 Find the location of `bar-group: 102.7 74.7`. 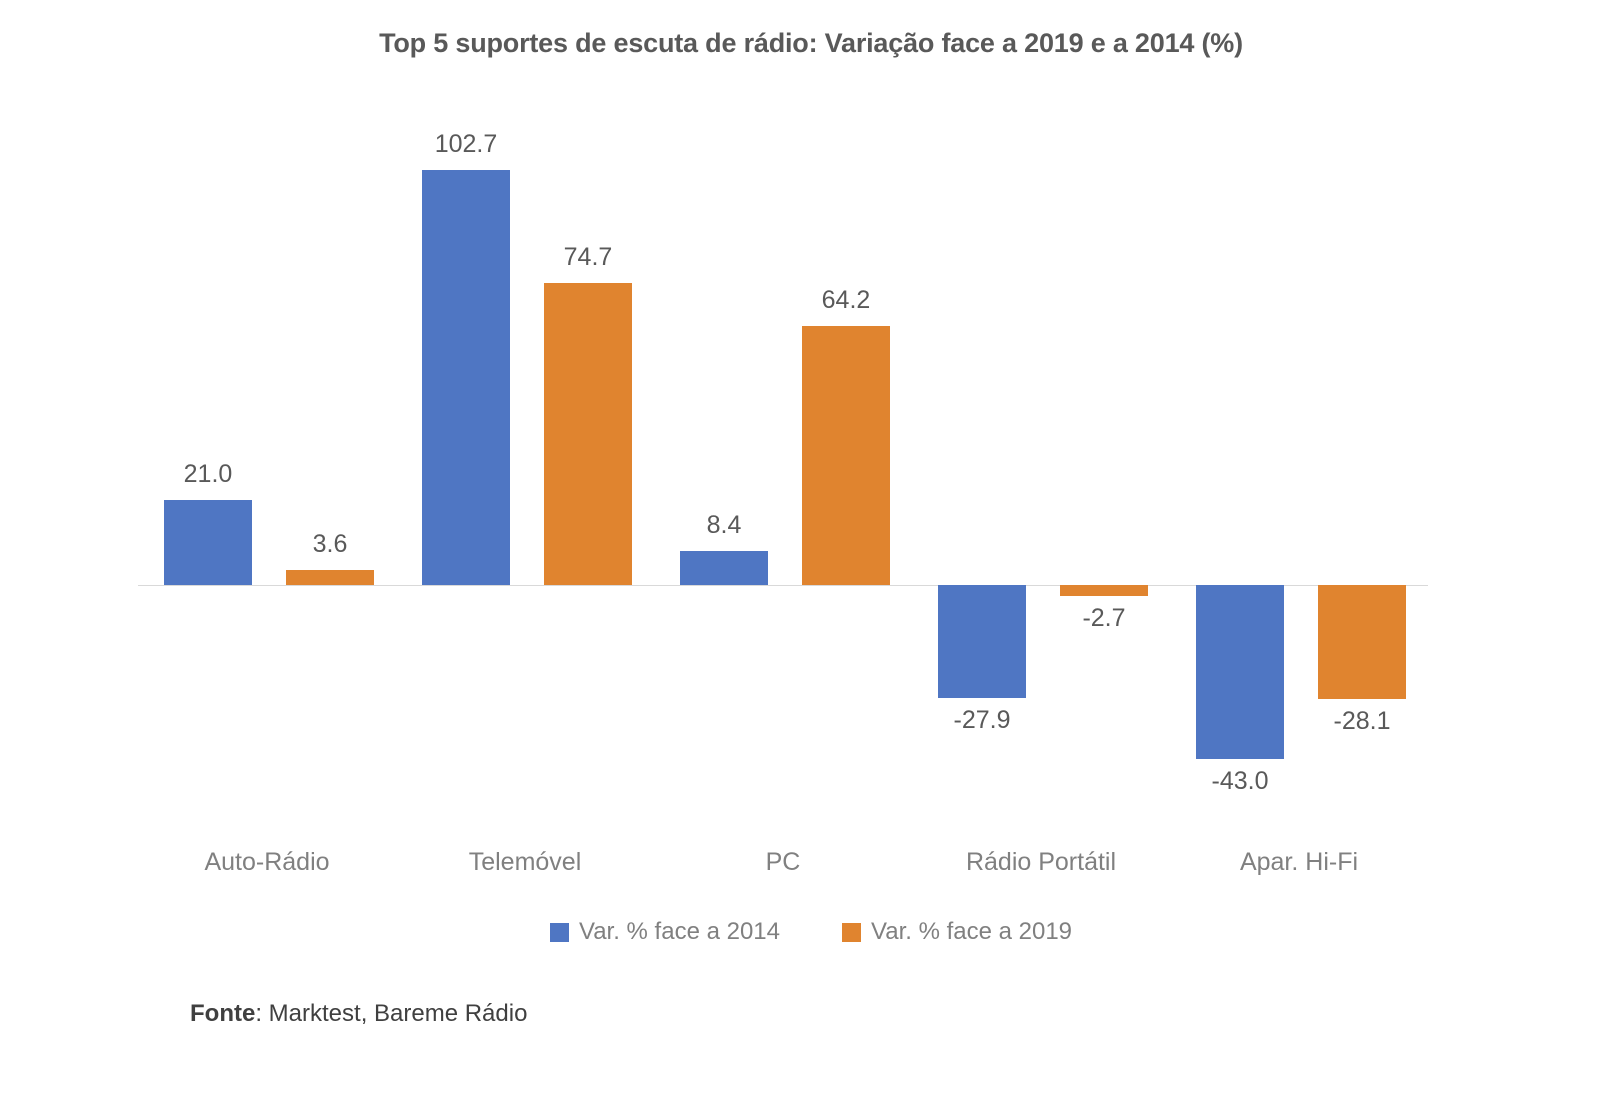

bar-group: 102.7 74.7 is located at coordinates (525, 465).